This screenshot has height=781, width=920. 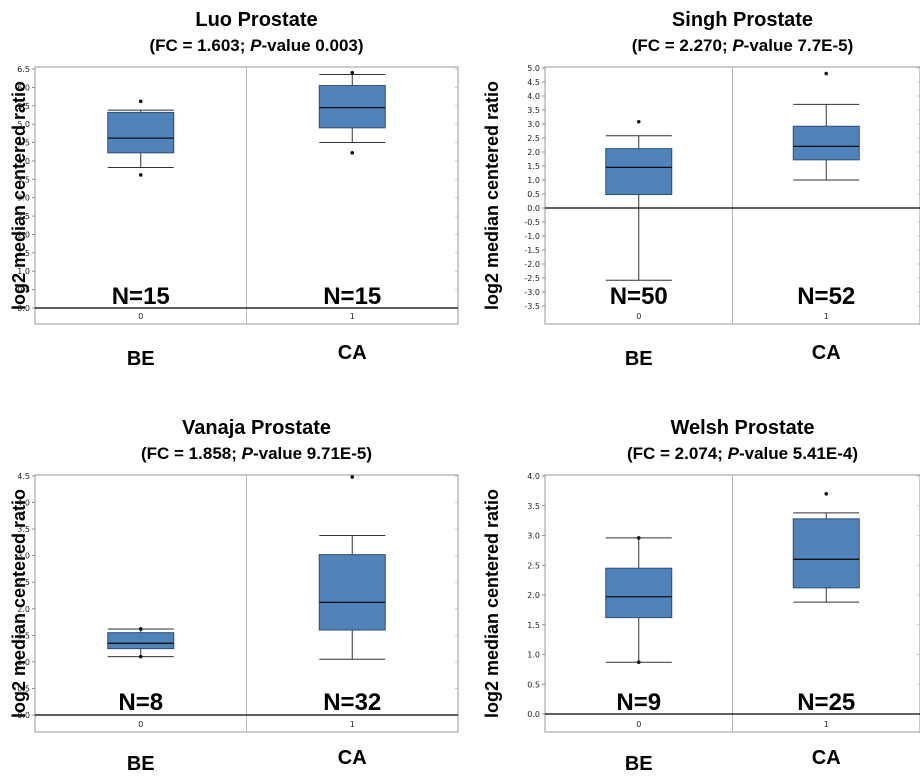 I want to click on subtitle-prefix: (FC = 1.858;, so click(x=191, y=453).